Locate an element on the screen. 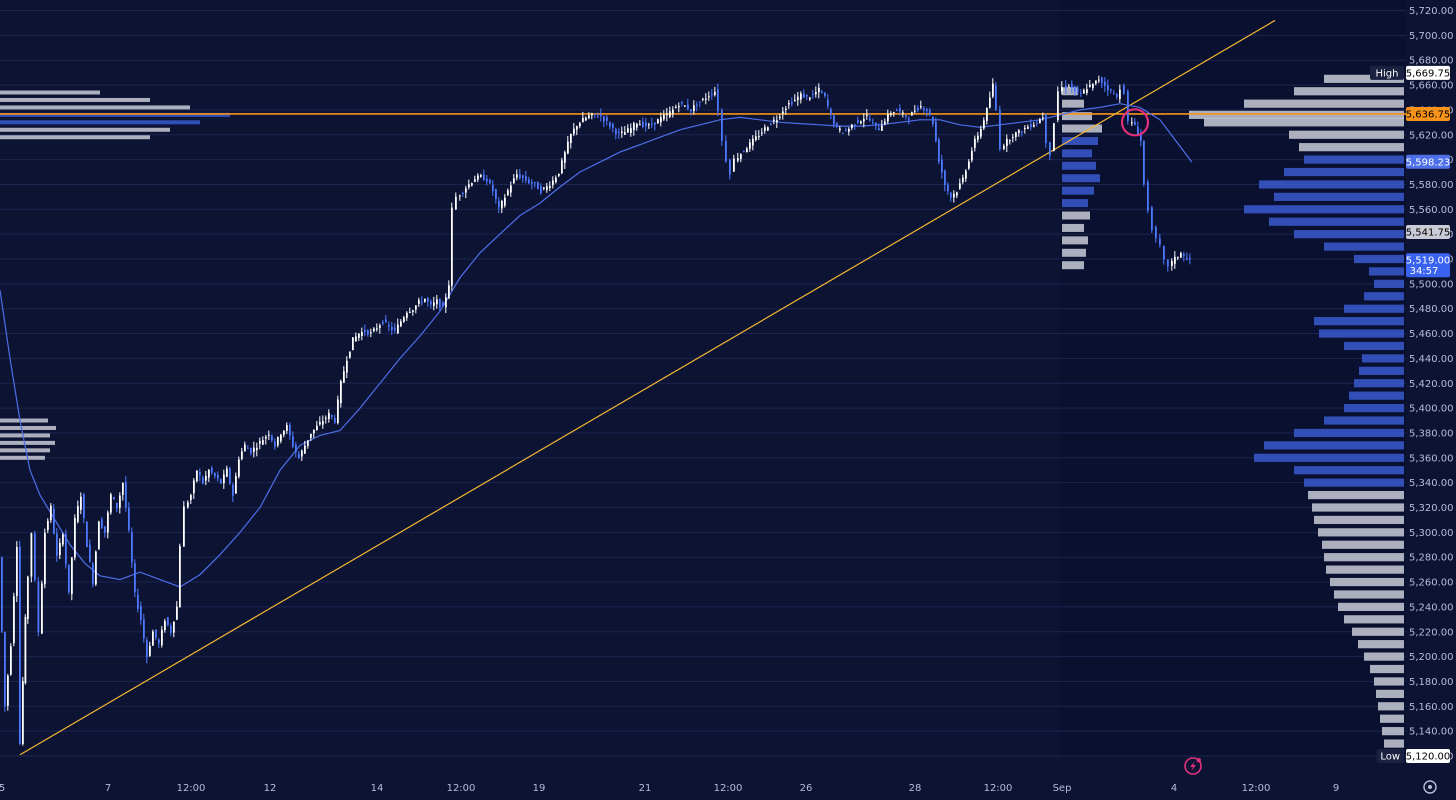  price-tick-label: 5,660.00 is located at coordinates (1431, 86).